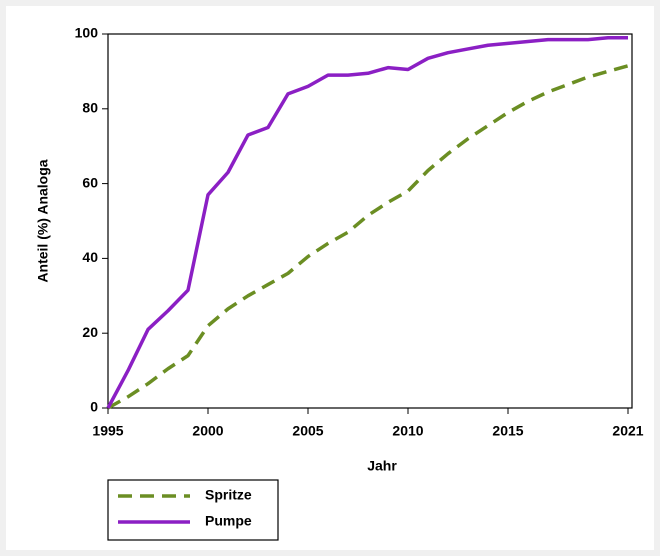 The width and height of the screenshot is (660, 556). What do you see at coordinates (94, 407) in the screenshot?
I see `y-tick-label: 0` at bounding box center [94, 407].